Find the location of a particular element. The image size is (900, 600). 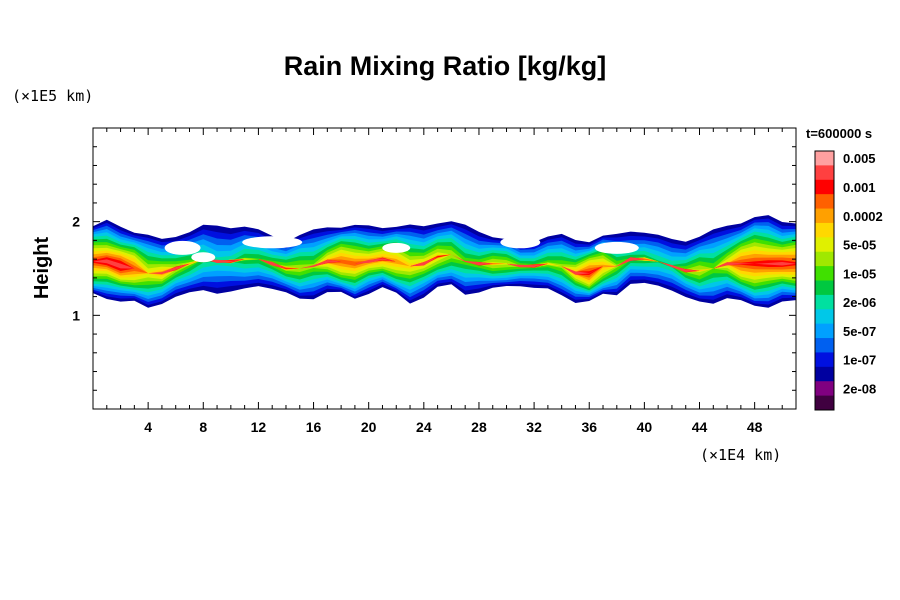

colorbar-label: 5e-05 is located at coordinates (859, 245).